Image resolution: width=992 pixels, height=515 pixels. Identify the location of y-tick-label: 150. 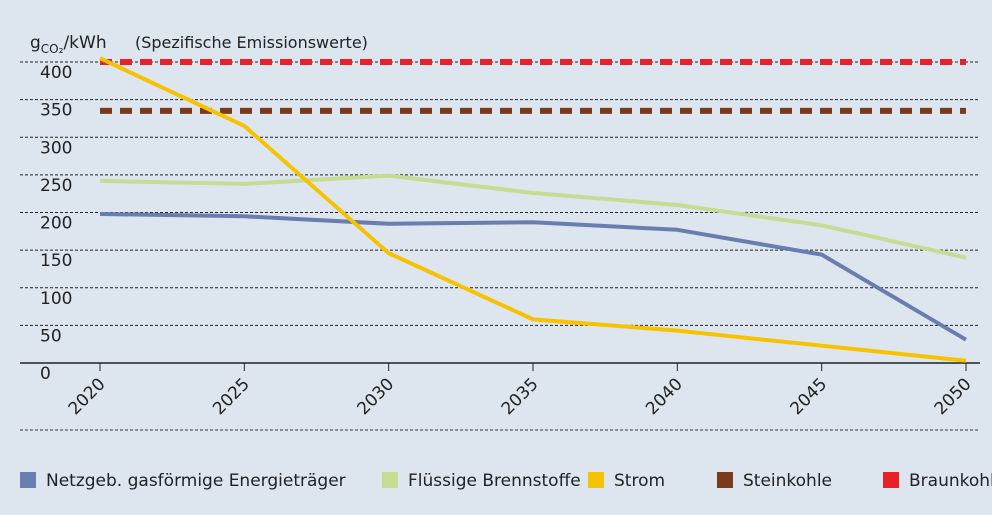
(56, 261).